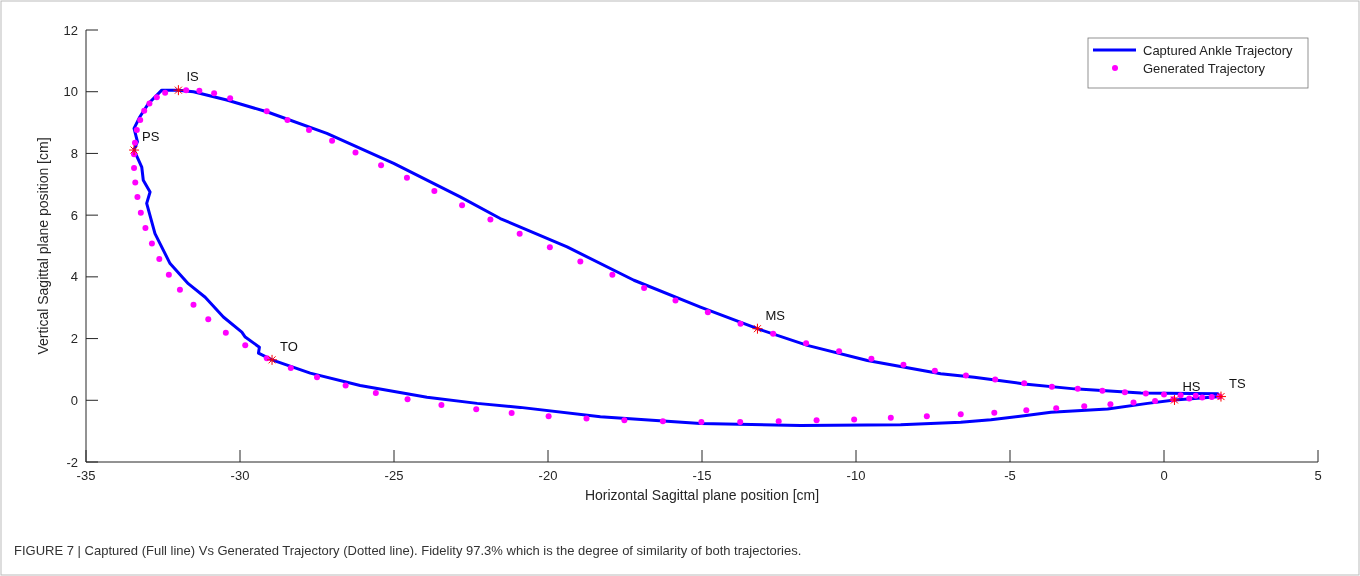 The width and height of the screenshot is (1360, 576). I want to click on x-tick-label: -10, so click(856, 475).